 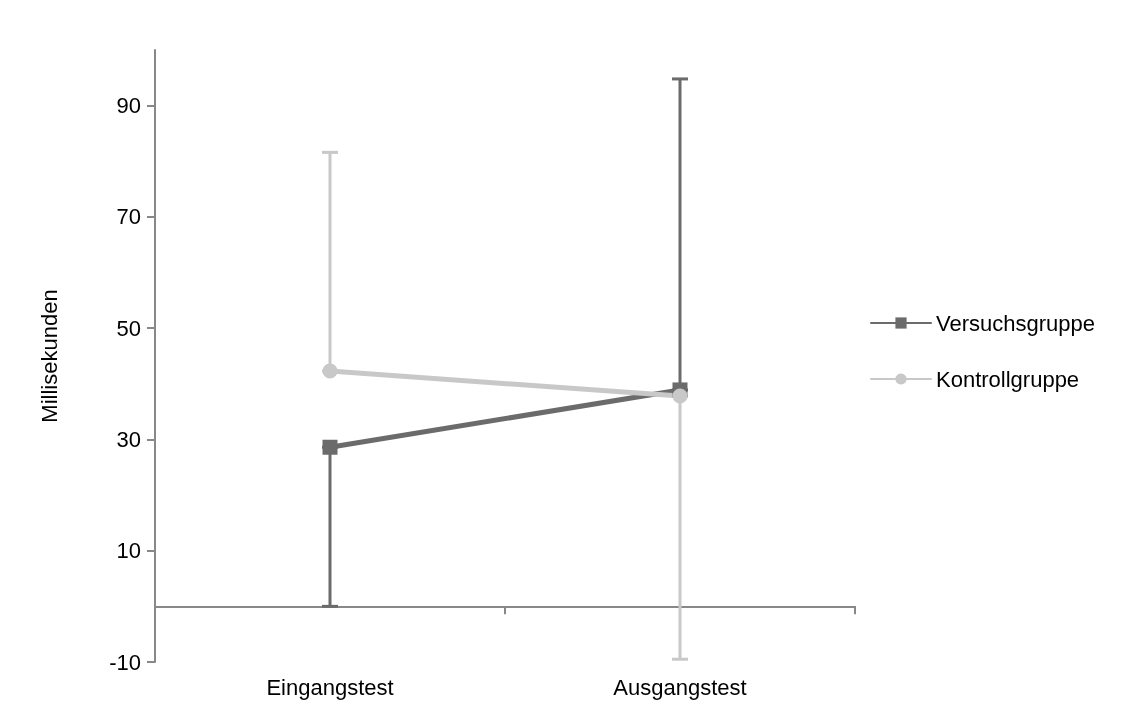 I want to click on y-tick-label: 30, so click(x=128, y=439).